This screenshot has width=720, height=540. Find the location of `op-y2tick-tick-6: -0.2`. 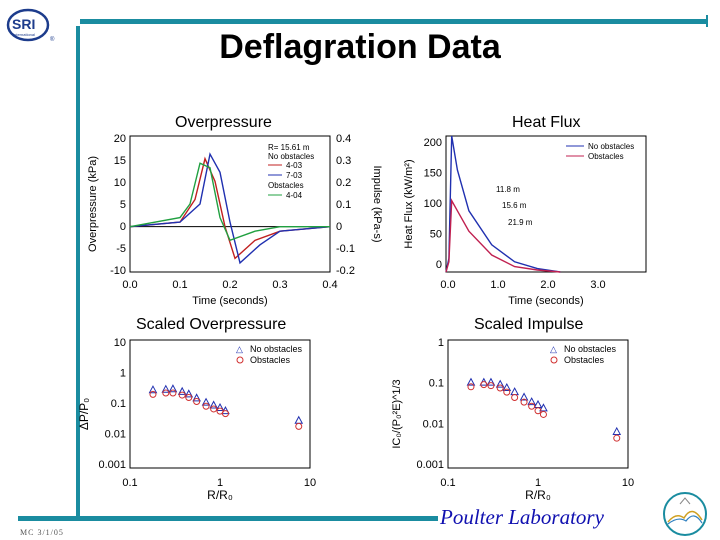

op-y2tick-tick-6: -0.2 is located at coordinates (345, 271).